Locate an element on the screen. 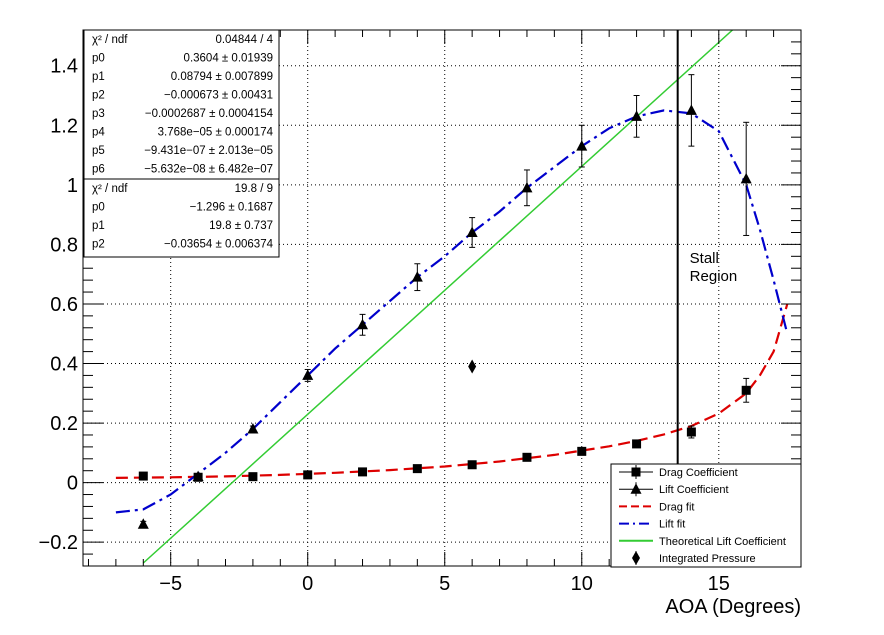 The width and height of the screenshot is (884, 635). stat-param-value: −5.632e−08 ± 6.482e−07 is located at coordinates (208, 170).